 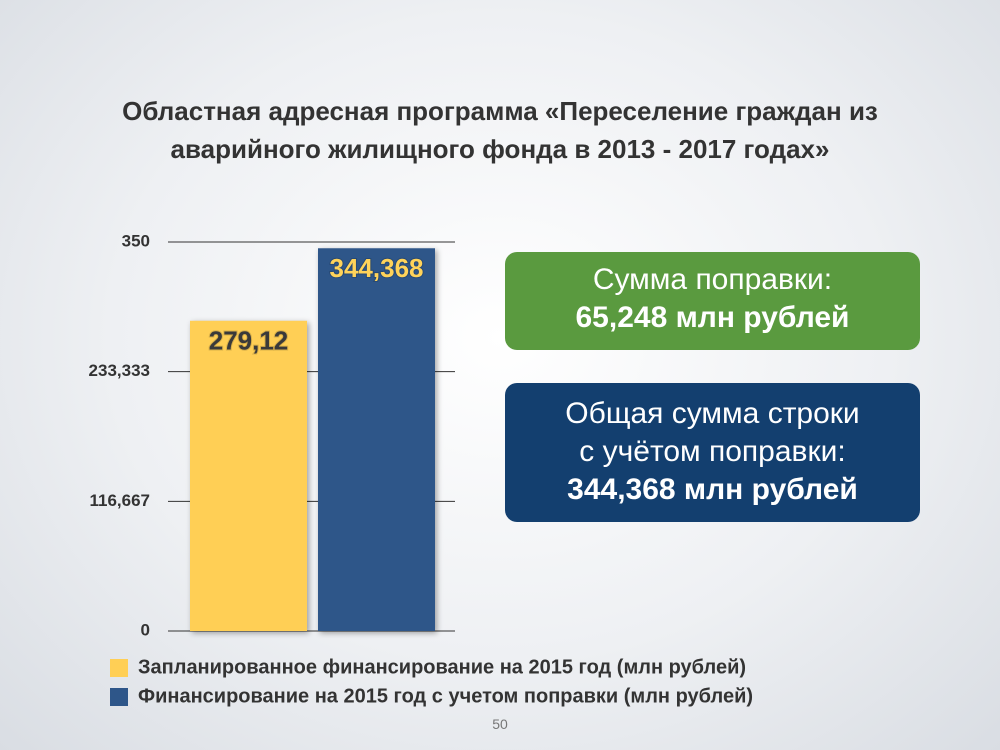 I want to click on value-label: 344,368, so click(x=377, y=268).